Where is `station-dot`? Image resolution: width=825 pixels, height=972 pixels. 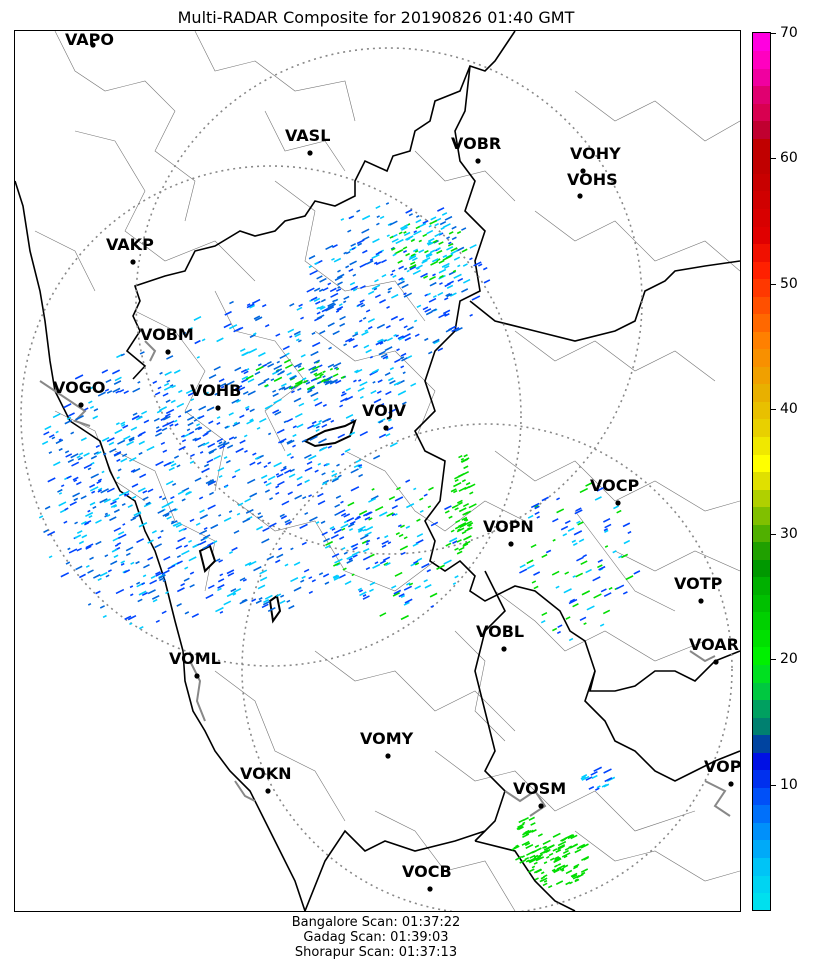 station-dot is located at coordinates (583, 171).